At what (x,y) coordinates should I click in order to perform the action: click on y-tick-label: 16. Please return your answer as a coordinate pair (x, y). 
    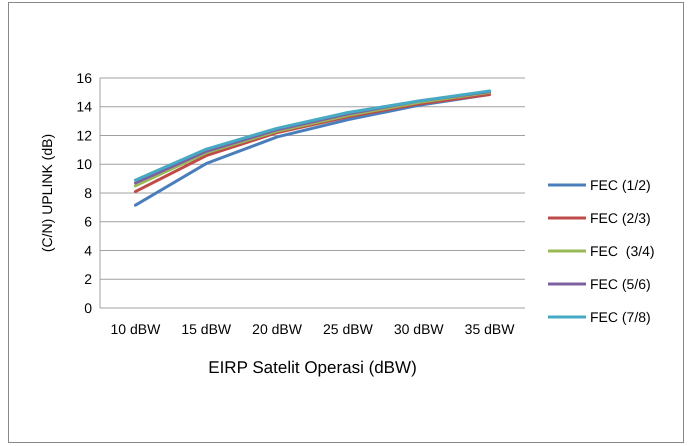
    Looking at the image, I should click on (84, 78).